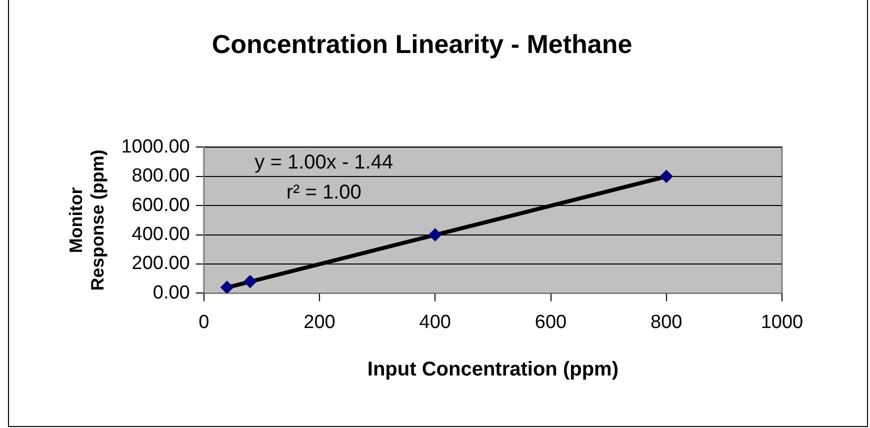 The height and width of the screenshot is (428, 870). Describe the element at coordinates (666, 322) in the screenshot. I see `x-tick-label: 800` at that location.